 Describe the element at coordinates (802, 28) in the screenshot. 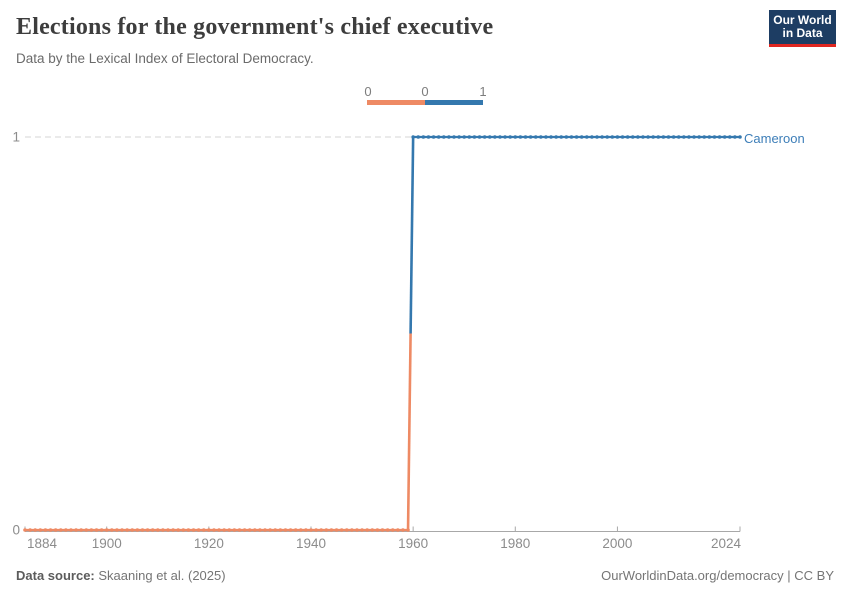

I see `owid-logo: Our World in Data` at that location.